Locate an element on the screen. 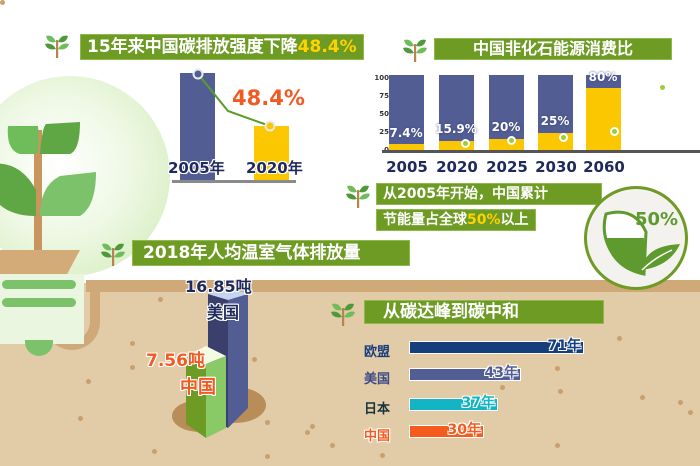 The height and width of the screenshot is (466, 700). bar-eu: 71年 is located at coordinates (496, 346).